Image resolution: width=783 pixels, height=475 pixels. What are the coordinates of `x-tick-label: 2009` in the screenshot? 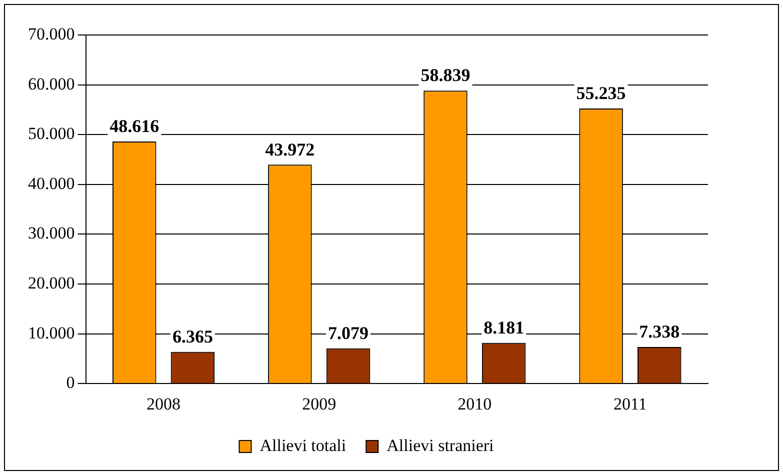 It's located at (319, 404).